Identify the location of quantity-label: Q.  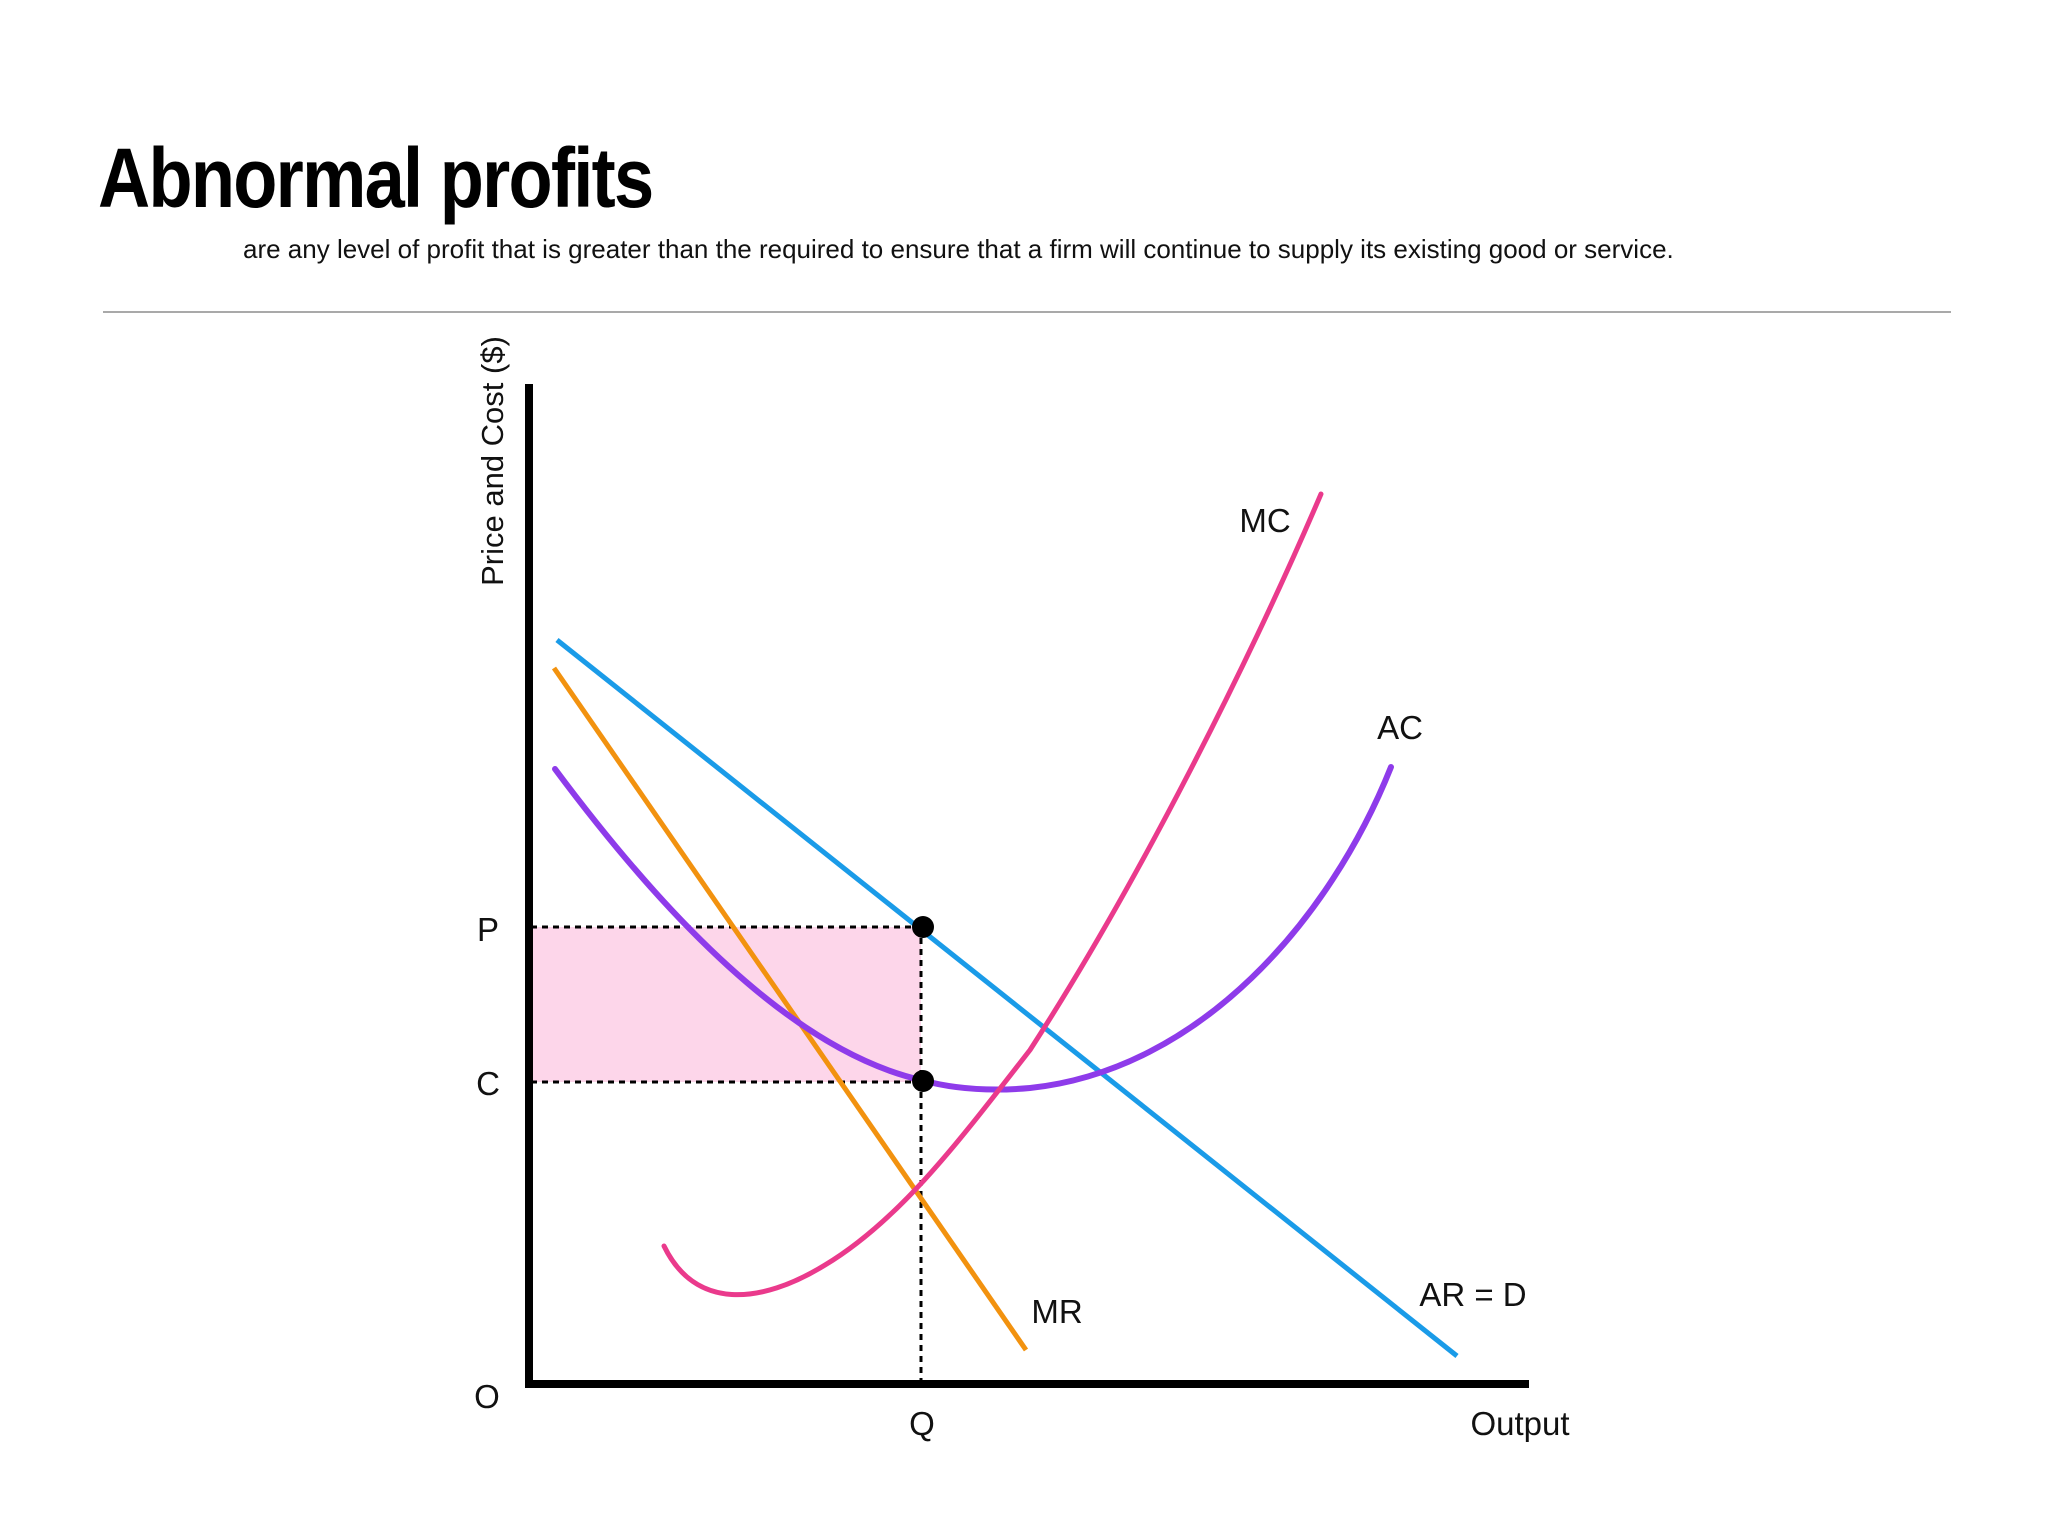
(922, 1423).